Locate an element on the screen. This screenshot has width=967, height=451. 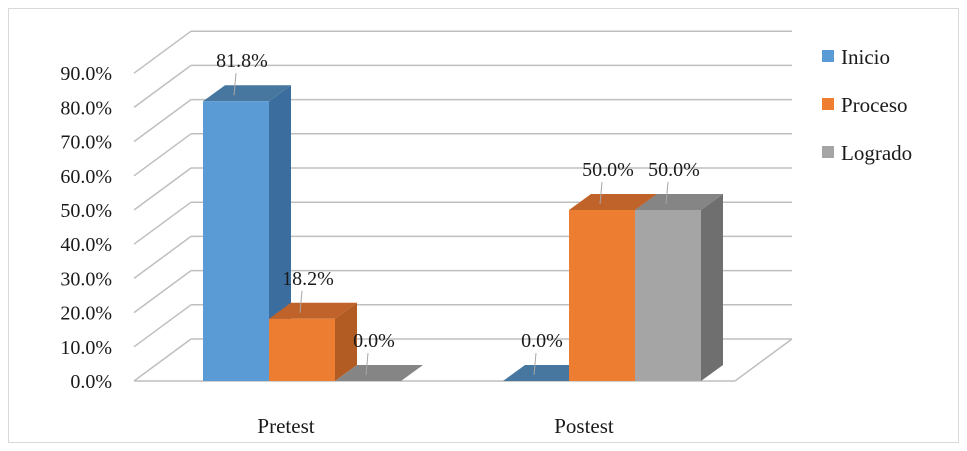
y-tick-label: 50.0% is located at coordinates (86, 211).